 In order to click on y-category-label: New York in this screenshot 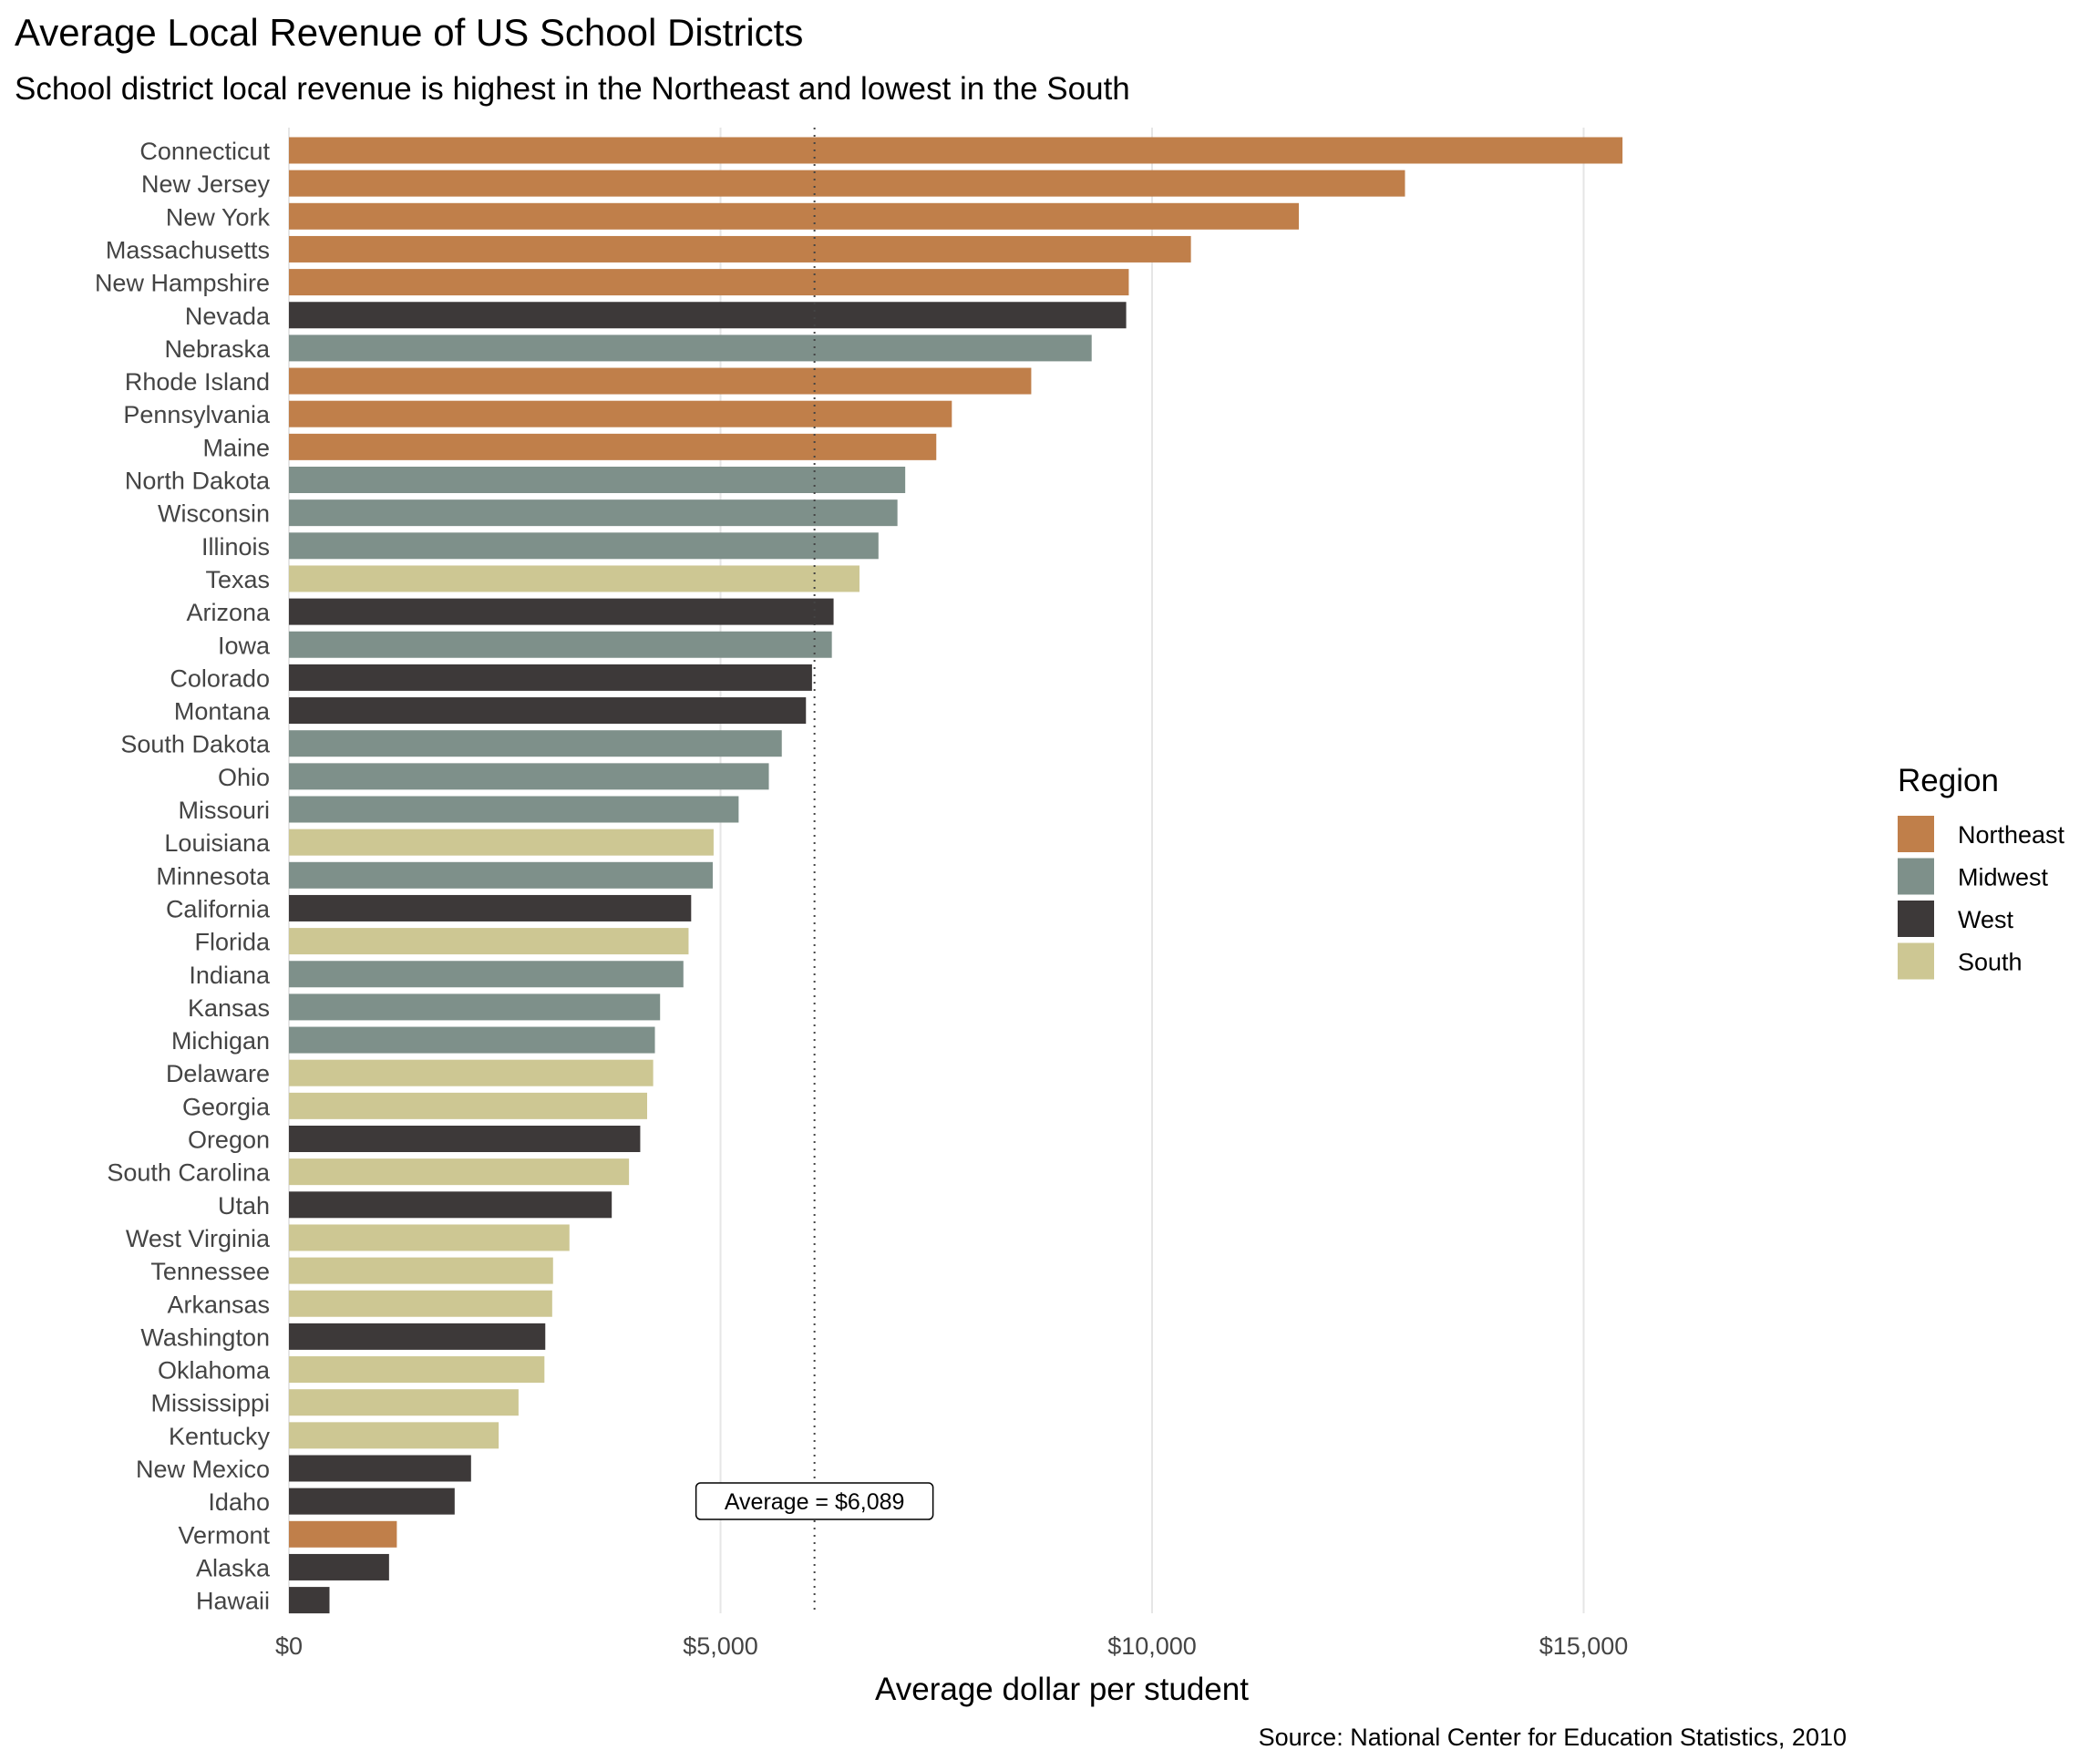, I will do `click(219, 217)`.